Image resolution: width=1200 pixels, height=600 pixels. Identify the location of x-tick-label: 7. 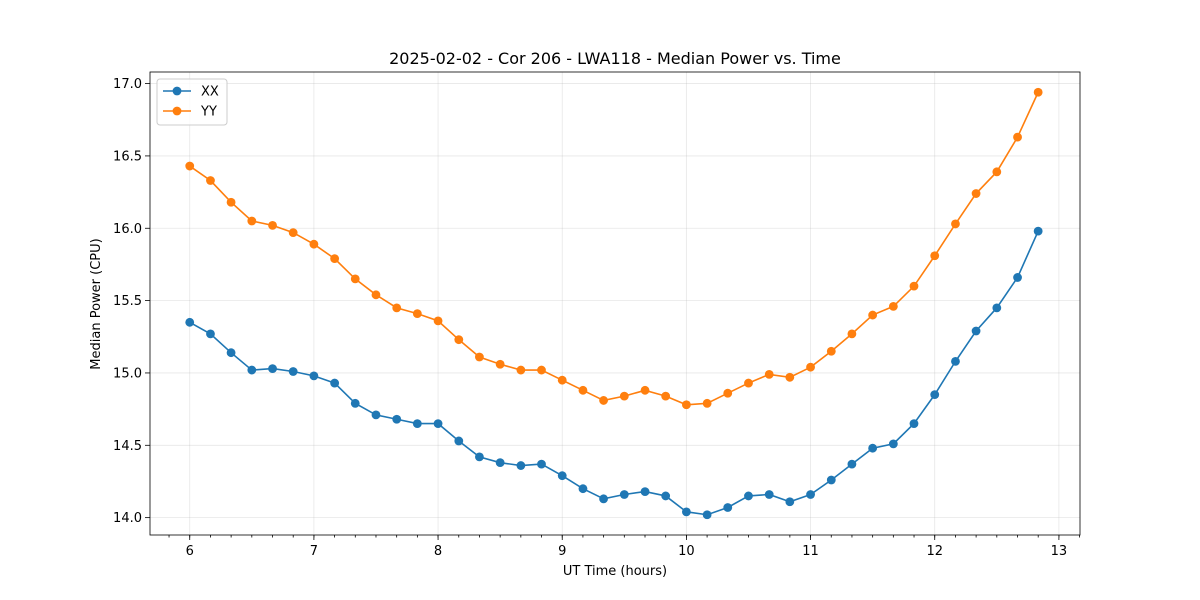
(314, 551).